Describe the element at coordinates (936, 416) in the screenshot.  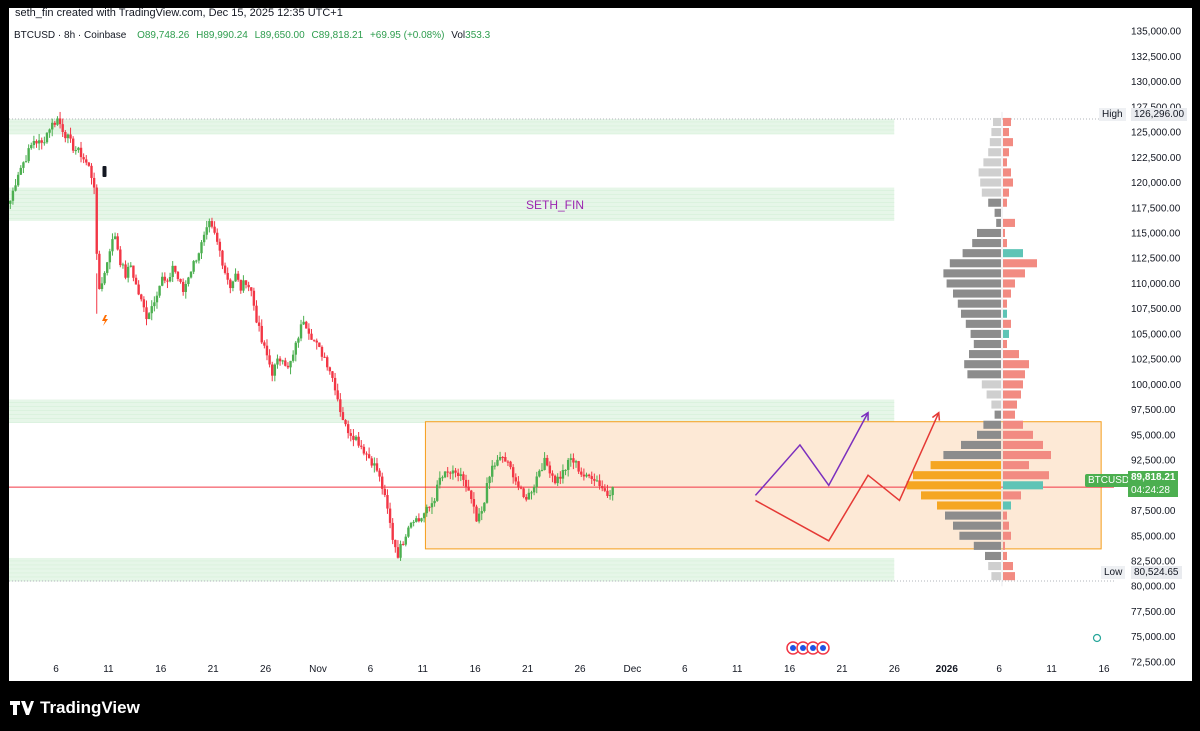
I see `projection-arrowhead` at that location.